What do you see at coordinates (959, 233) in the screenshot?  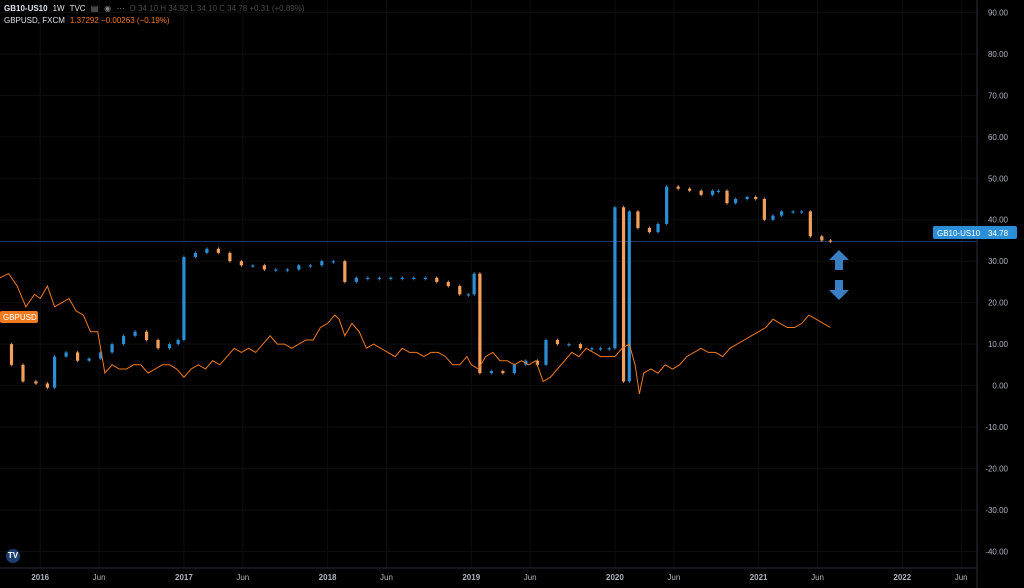 I see `price-badge-label: GB10-US10` at bounding box center [959, 233].